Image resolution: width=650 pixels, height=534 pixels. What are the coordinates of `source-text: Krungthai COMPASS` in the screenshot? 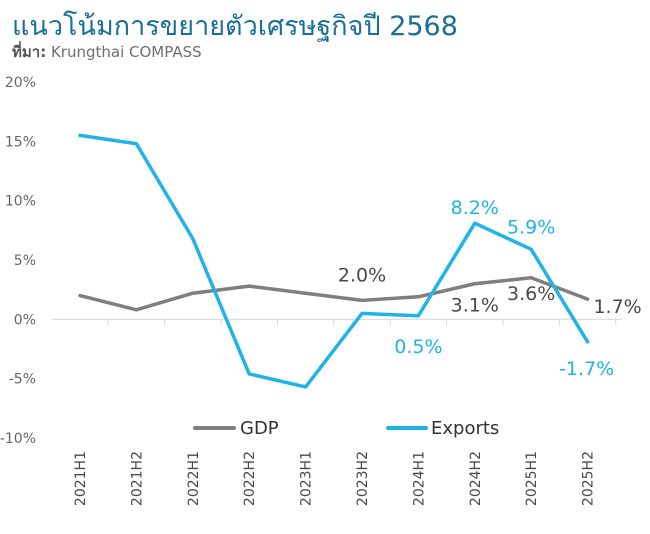 It's located at (124, 52).